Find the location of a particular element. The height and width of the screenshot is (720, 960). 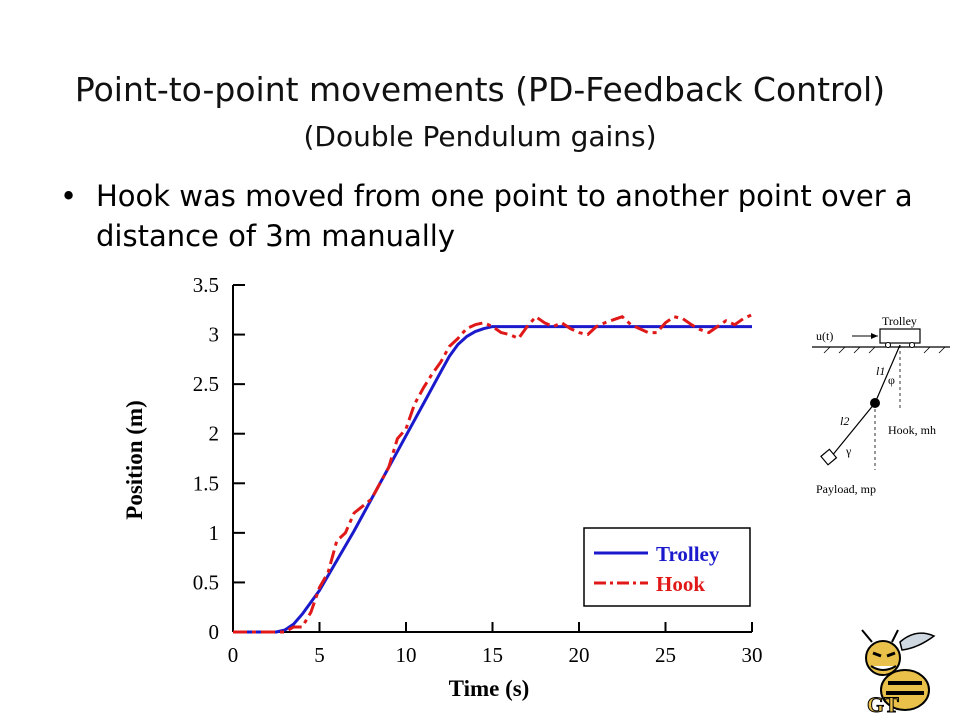

x-tick-label: 15 is located at coordinates (492, 655).